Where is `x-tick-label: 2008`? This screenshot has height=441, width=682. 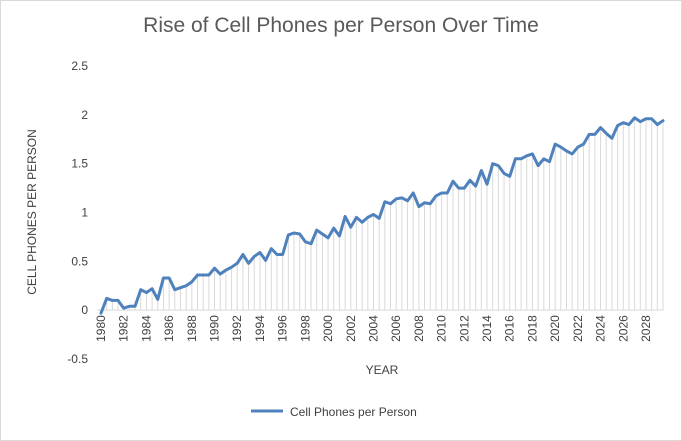
x-tick-label: 2008 is located at coordinates (419, 328).